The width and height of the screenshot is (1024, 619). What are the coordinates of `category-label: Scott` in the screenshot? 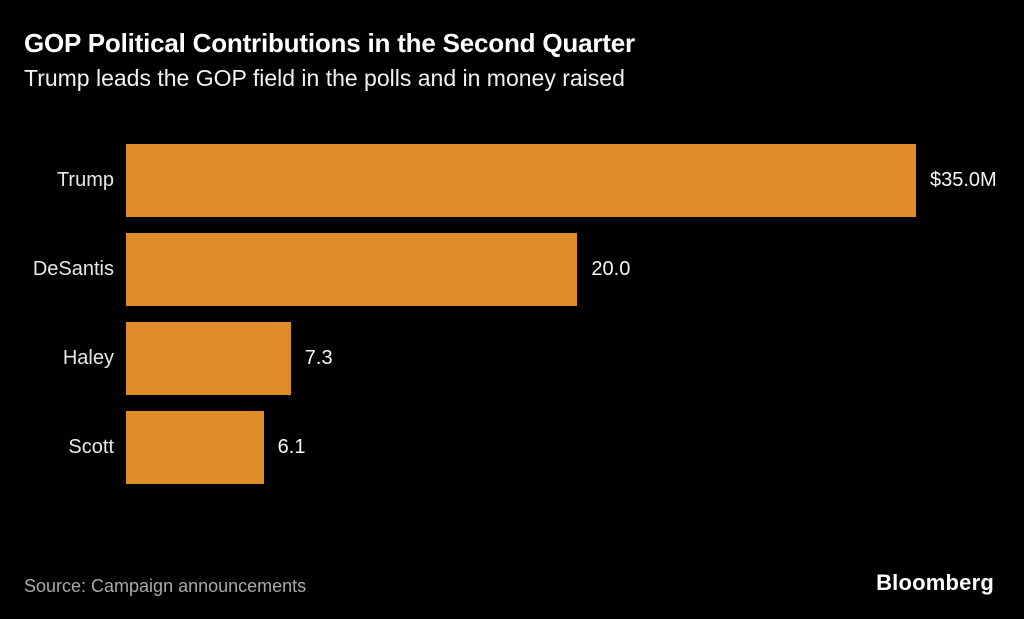 It's located at (91, 447).